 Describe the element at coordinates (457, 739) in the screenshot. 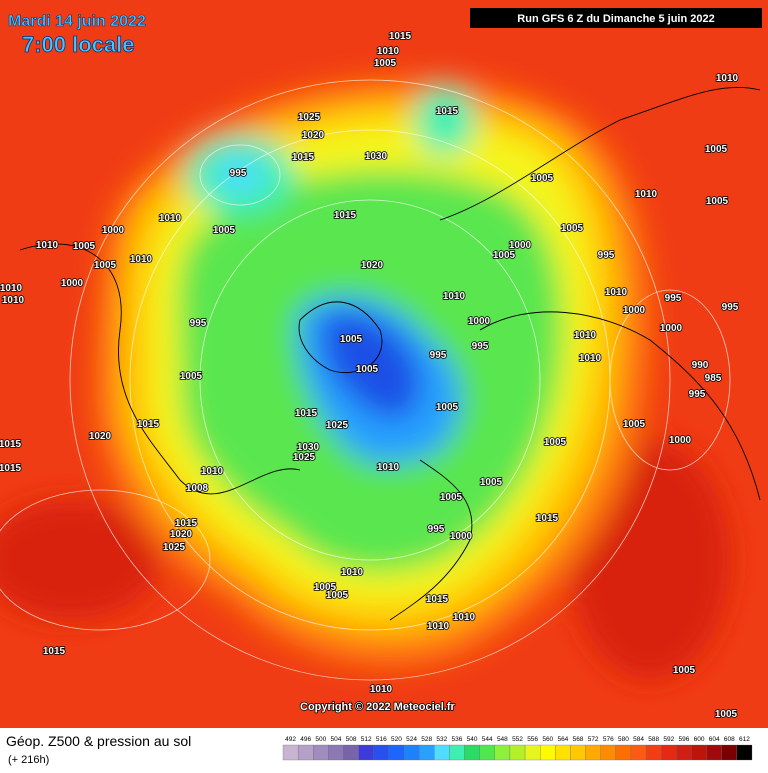

I see `legend-label: 536` at that location.